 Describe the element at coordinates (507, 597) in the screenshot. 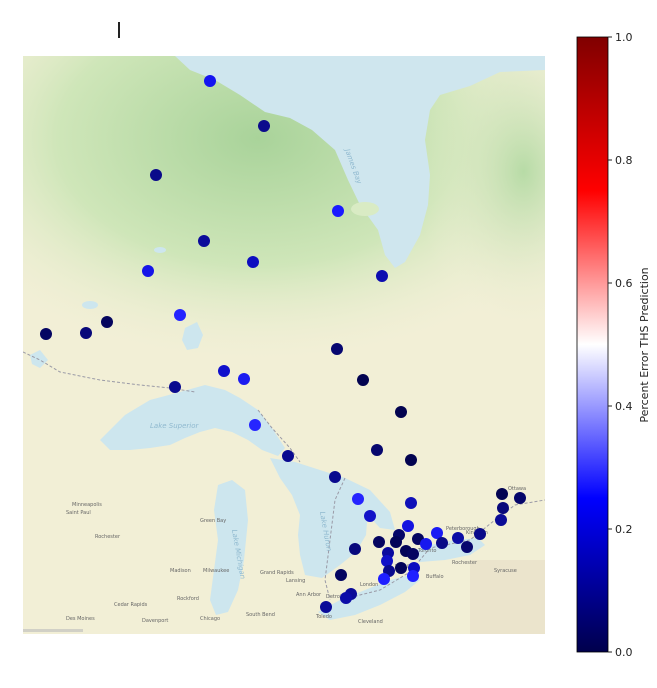

I see `appalachian-terrain` at that location.